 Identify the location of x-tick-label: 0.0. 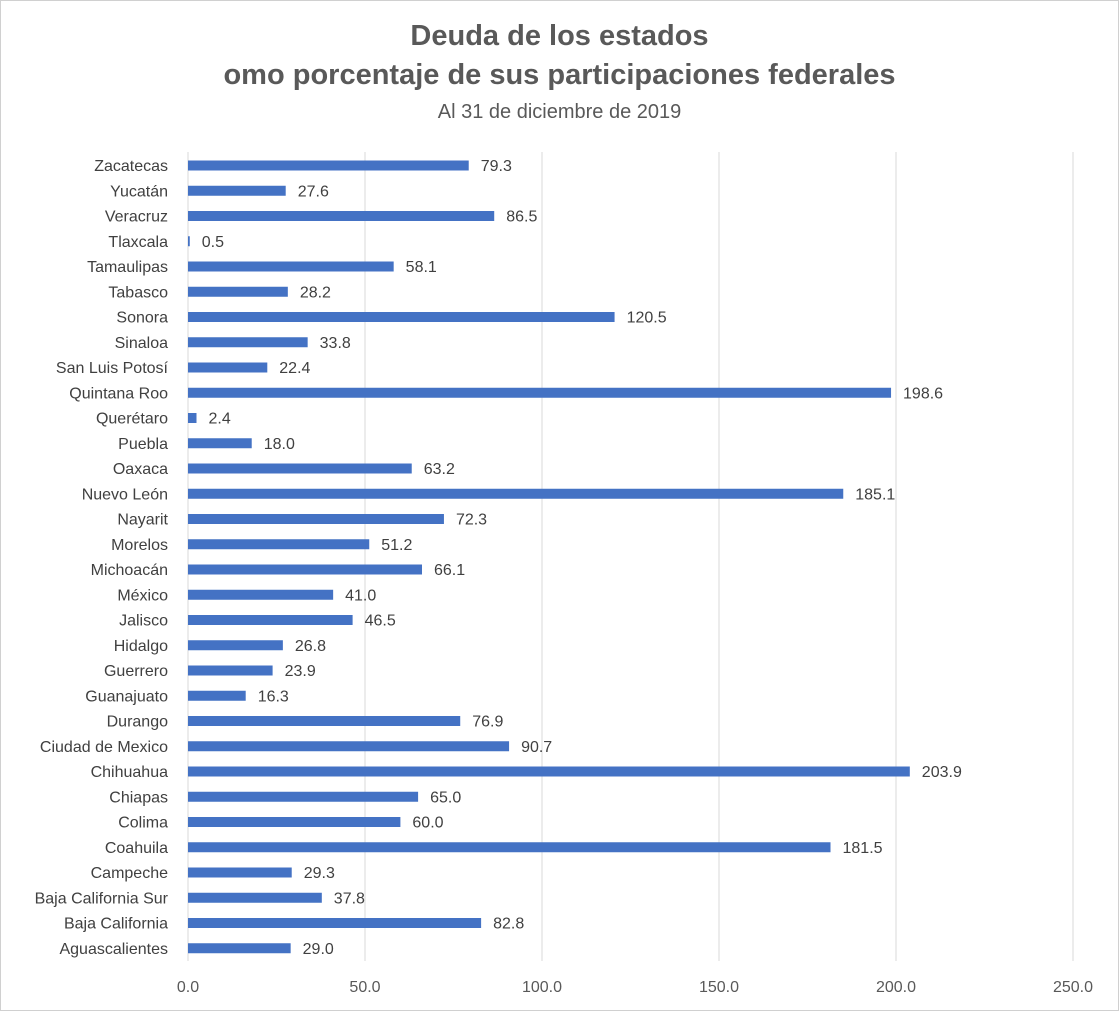
(188, 987).